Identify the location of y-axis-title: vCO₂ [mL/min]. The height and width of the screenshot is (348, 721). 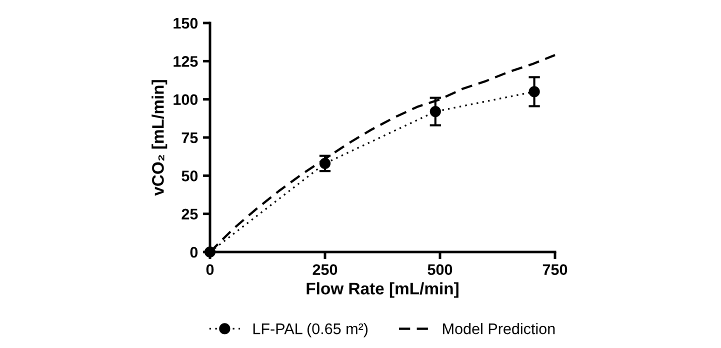
(160, 138).